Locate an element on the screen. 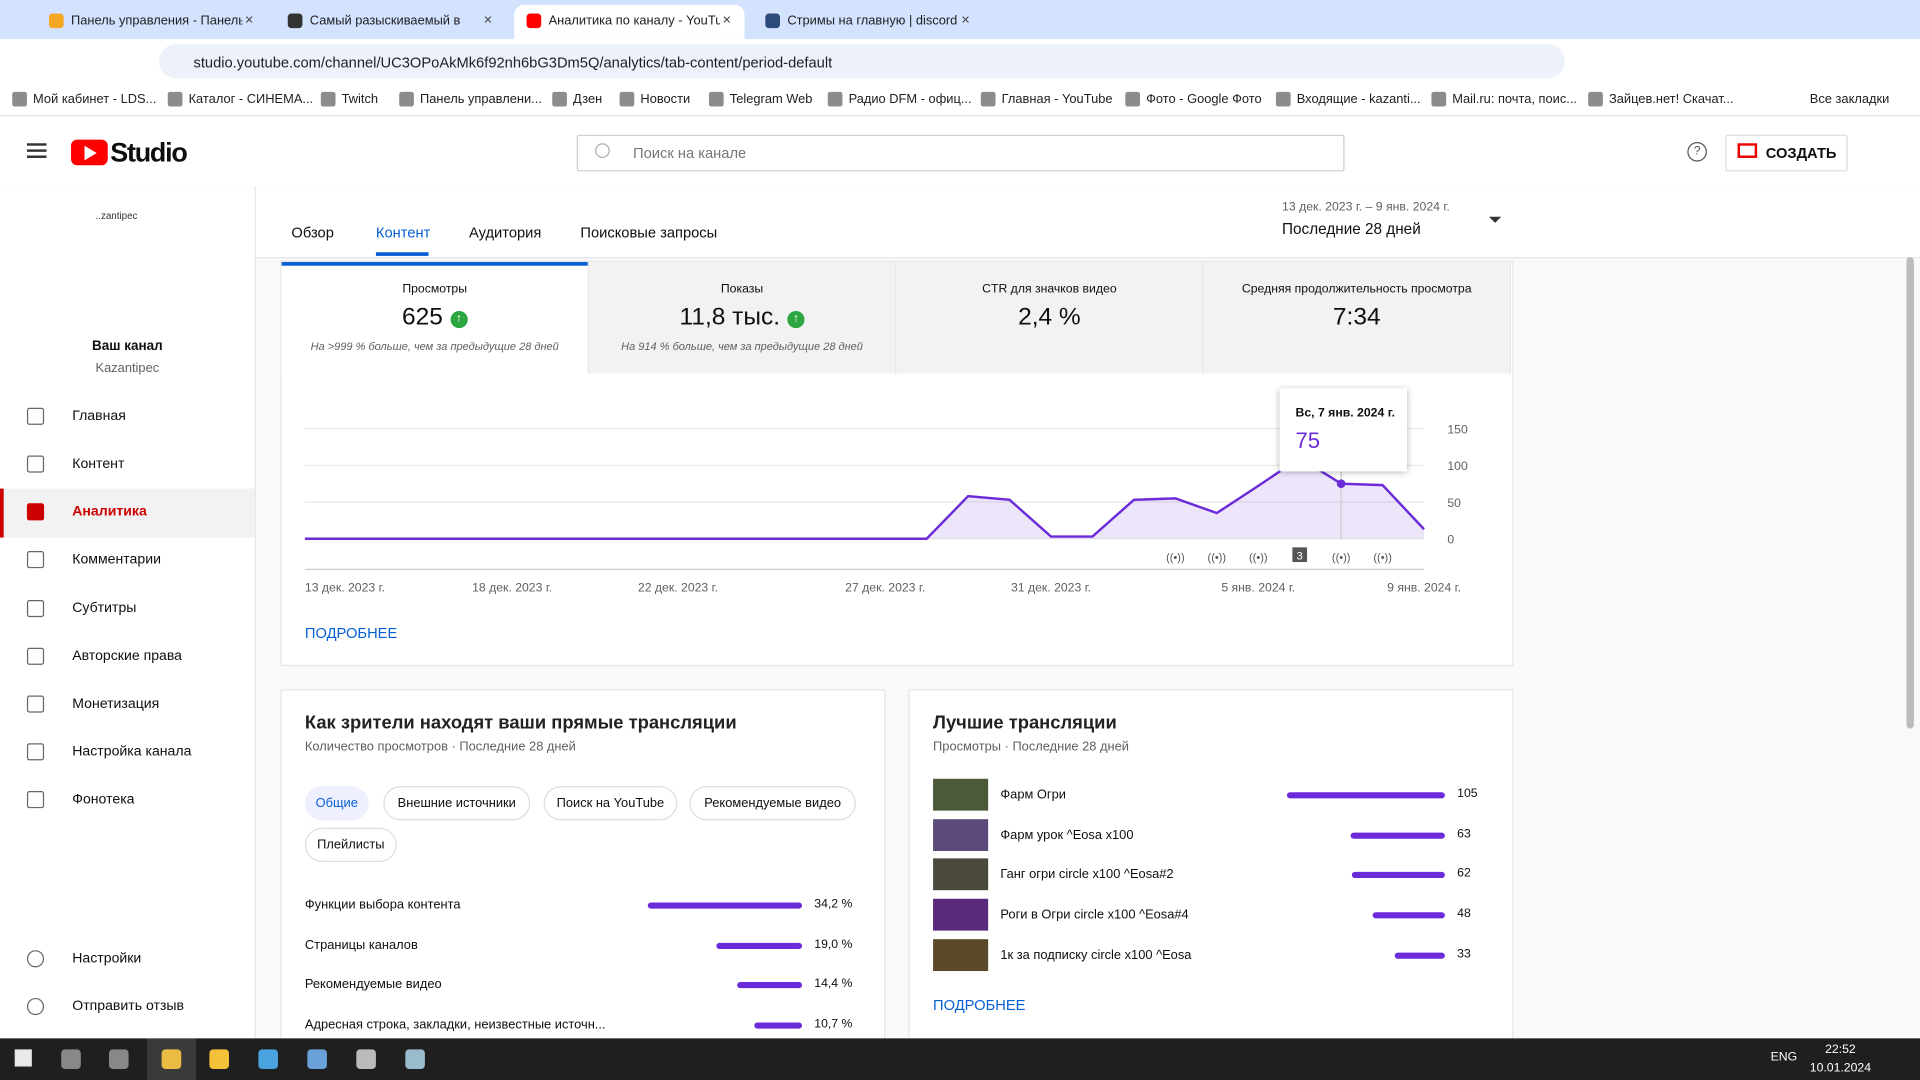  stream-name: Фарм Огри is located at coordinates (1033, 795).